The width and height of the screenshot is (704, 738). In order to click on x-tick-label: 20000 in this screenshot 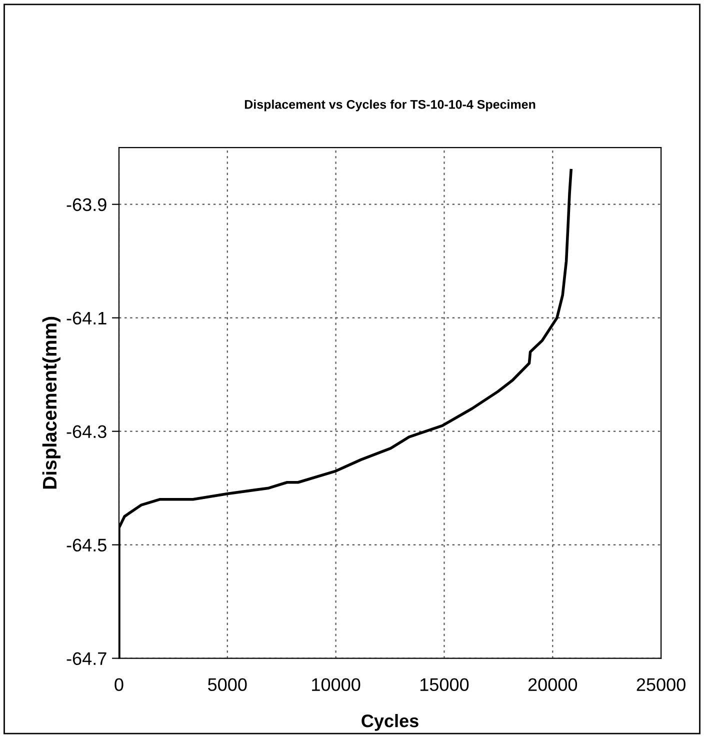, I will do `click(553, 685)`.